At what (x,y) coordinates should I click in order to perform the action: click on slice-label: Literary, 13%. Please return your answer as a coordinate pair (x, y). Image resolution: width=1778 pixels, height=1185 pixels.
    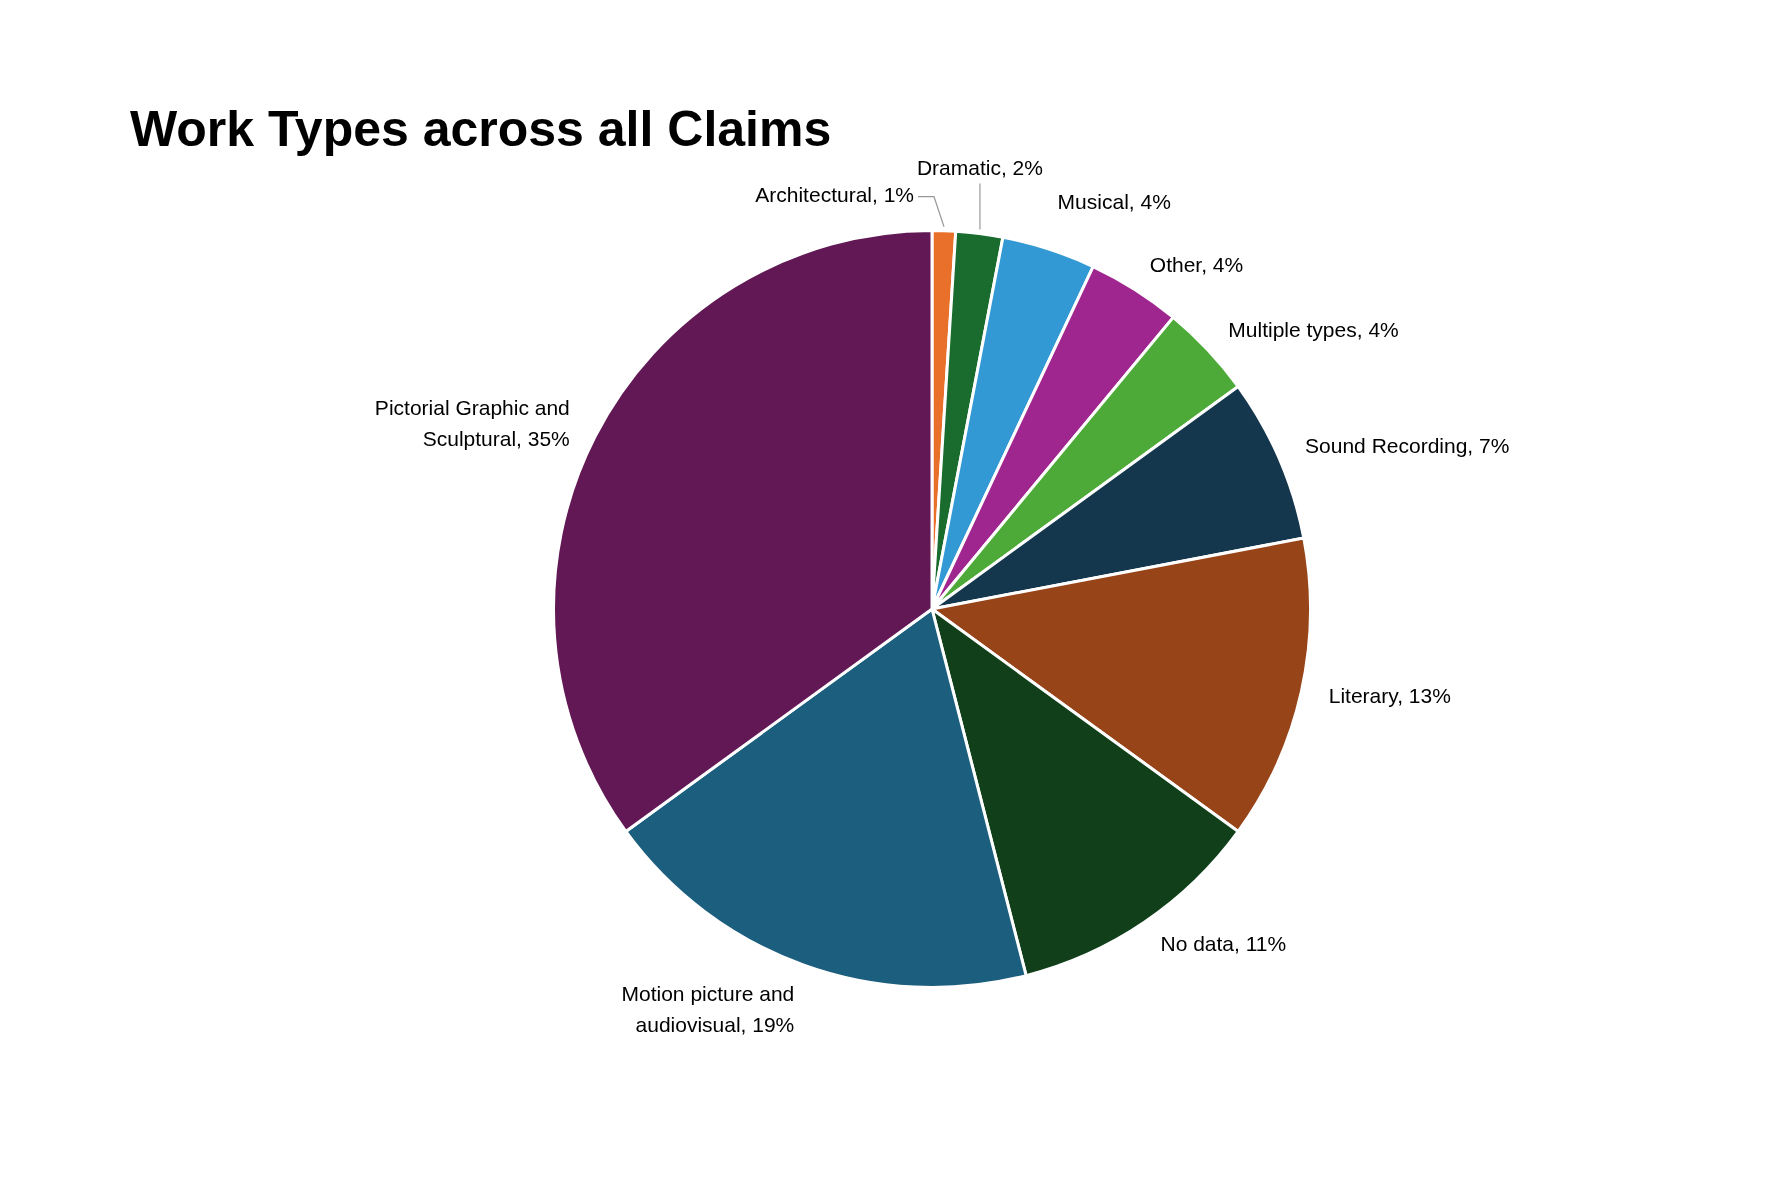
    Looking at the image, I should click on (1389, 696).